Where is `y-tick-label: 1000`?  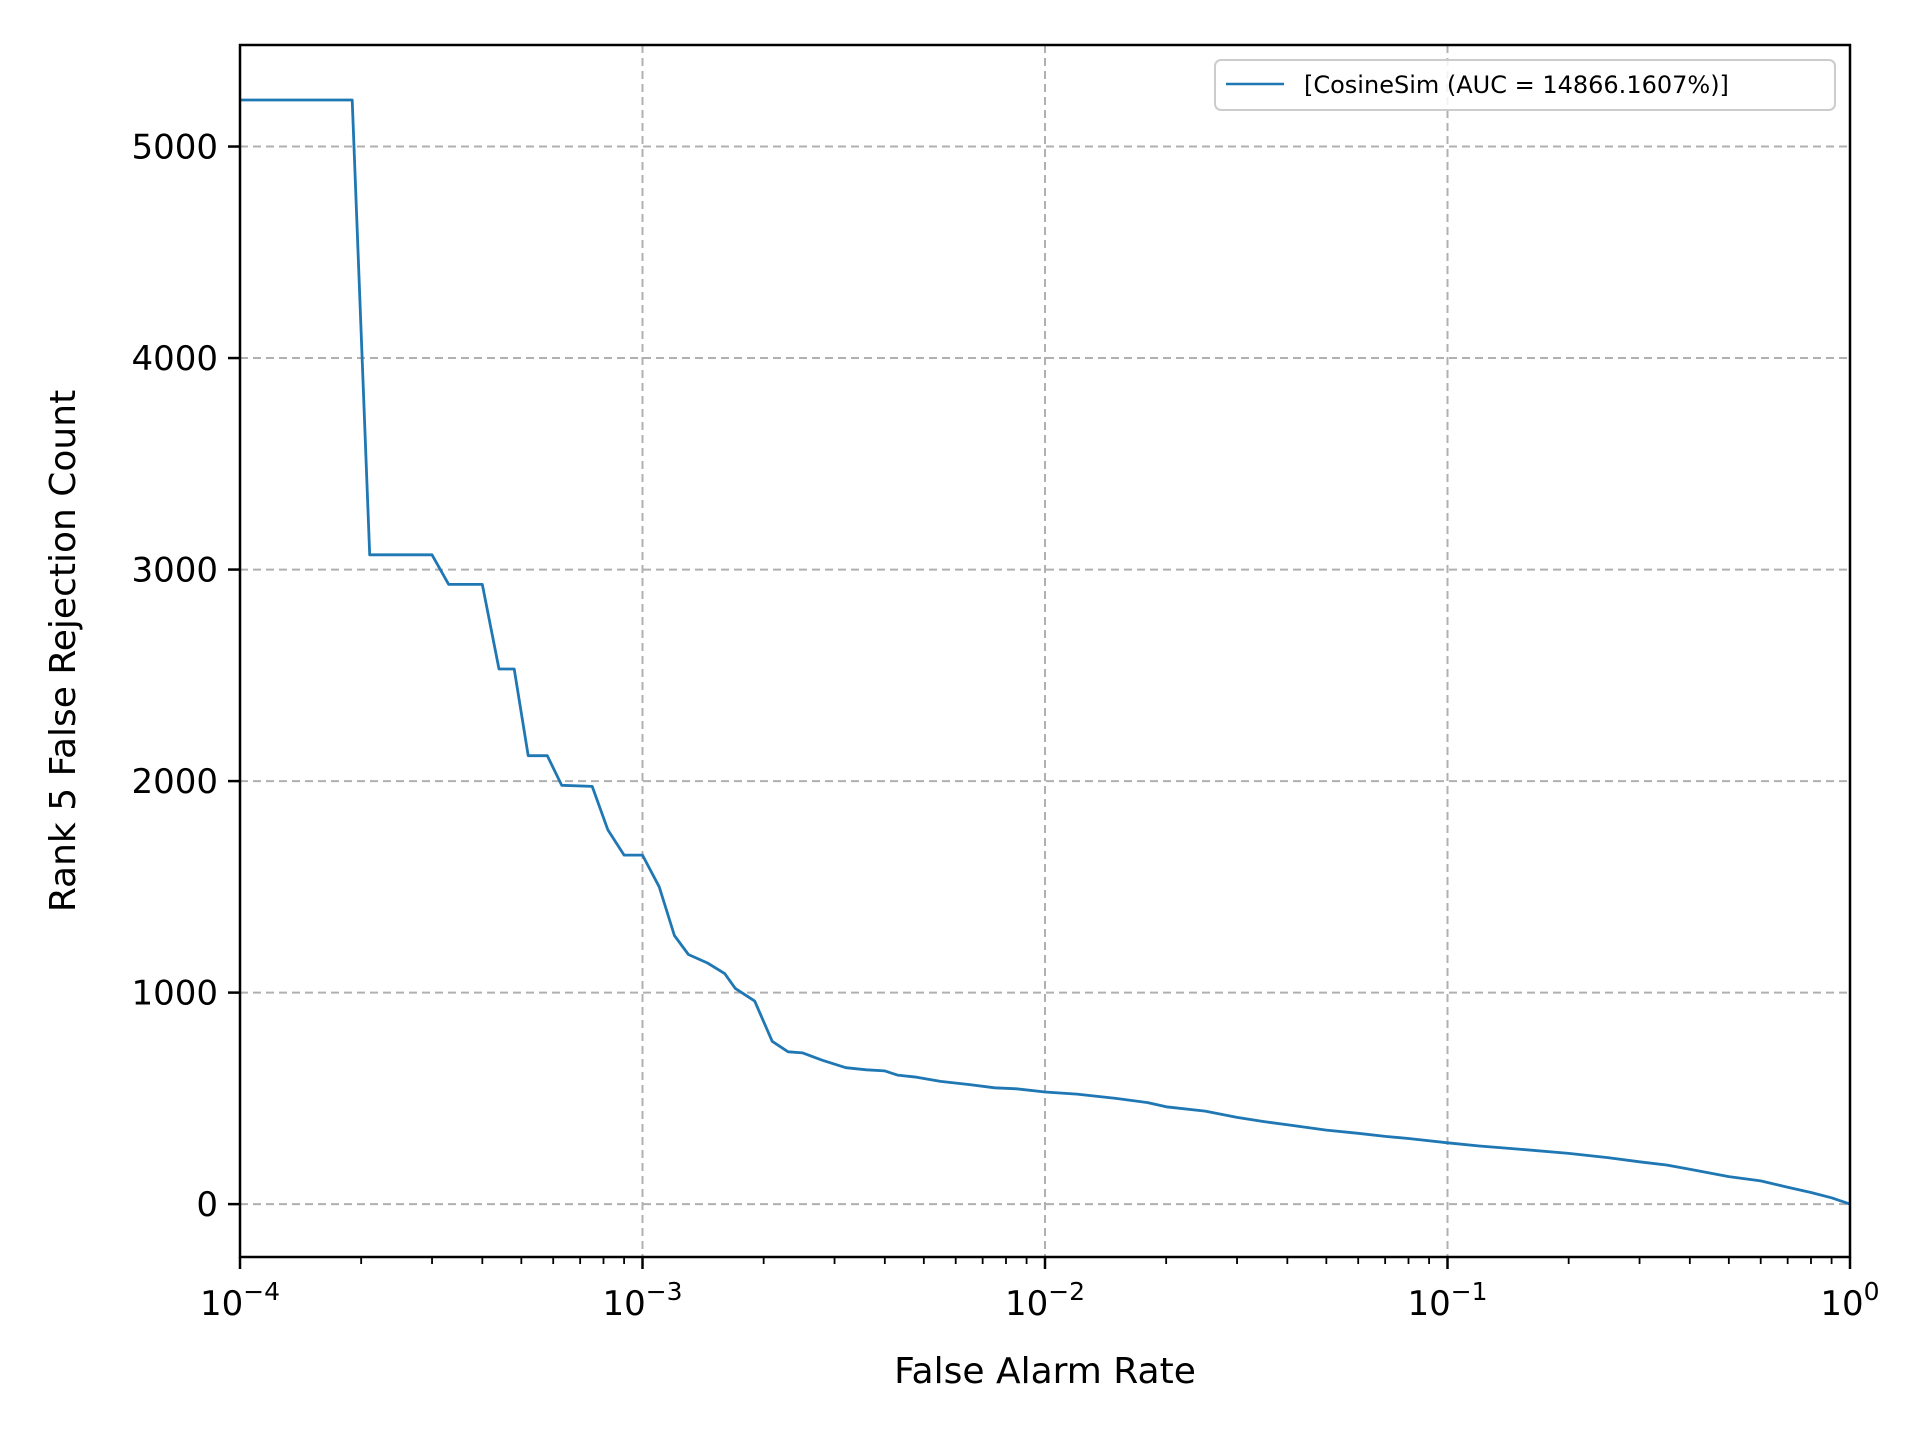 y-tick-label: 1000 is located at coordinates (174, 994).